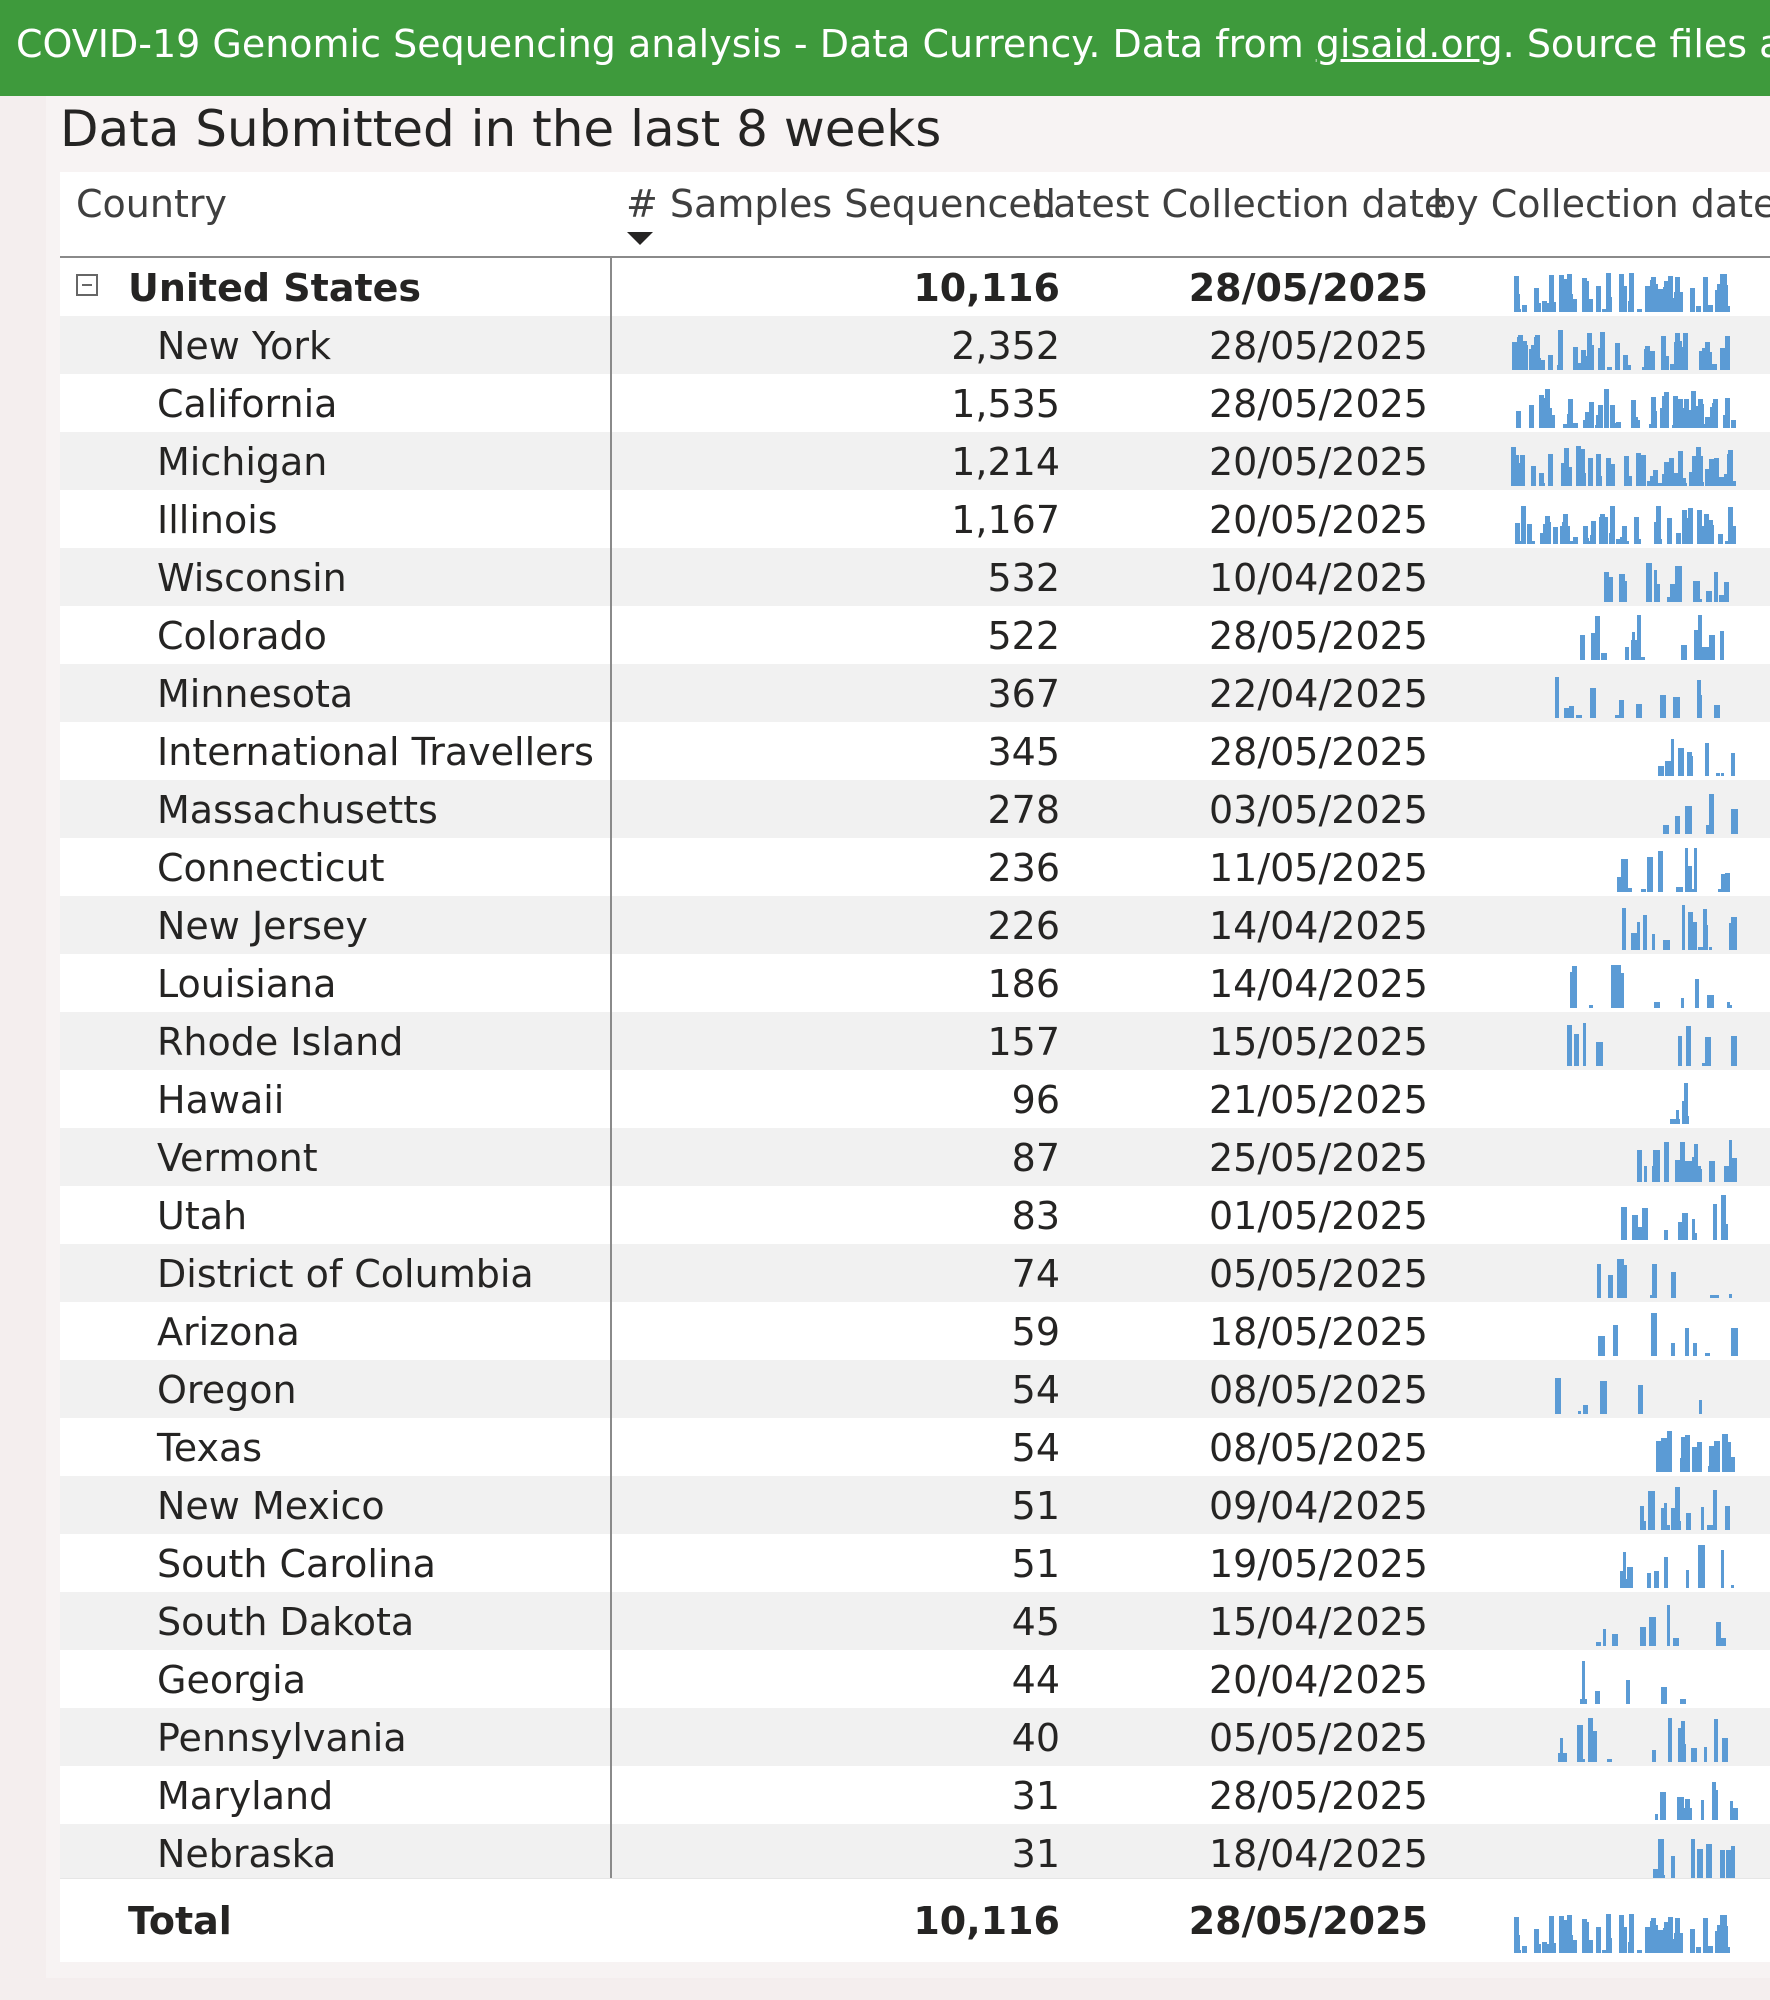 The image size is (1770, 2000). I want to click on column-header-by-collection-date: by Collection date, so click(1601, 204).